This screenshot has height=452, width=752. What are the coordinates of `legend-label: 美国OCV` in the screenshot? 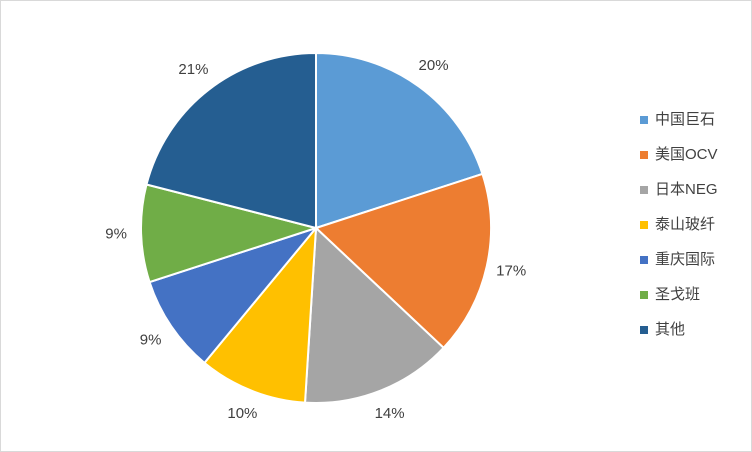 It's located at (686, 154).